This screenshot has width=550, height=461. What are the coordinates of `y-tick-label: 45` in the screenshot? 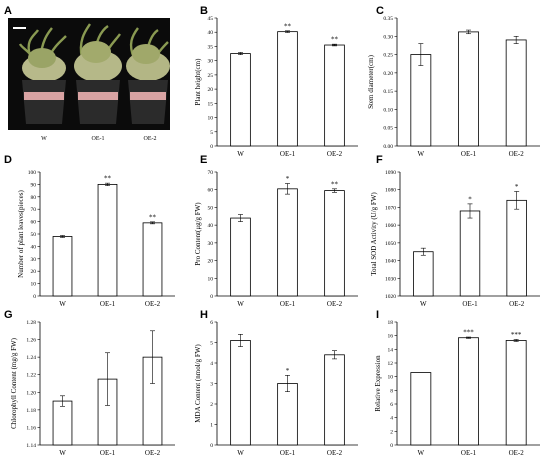 It's located at (211, 19).